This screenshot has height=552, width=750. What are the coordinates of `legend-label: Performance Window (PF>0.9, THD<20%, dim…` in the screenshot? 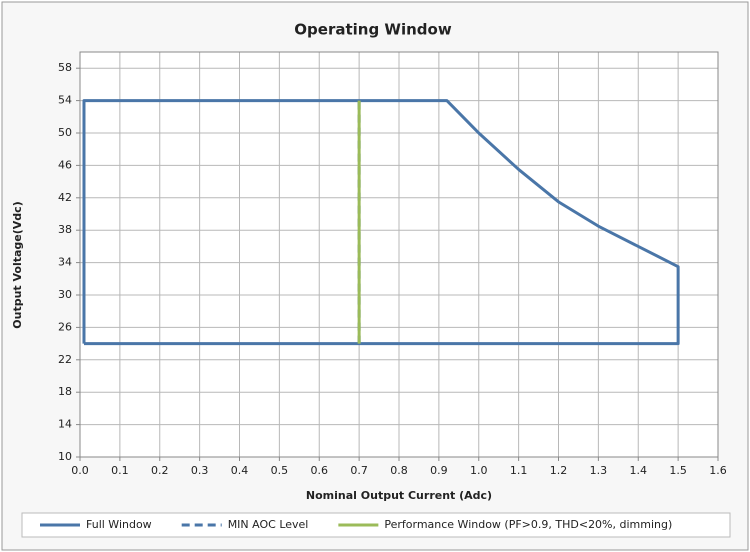 It's located at (528, 524).